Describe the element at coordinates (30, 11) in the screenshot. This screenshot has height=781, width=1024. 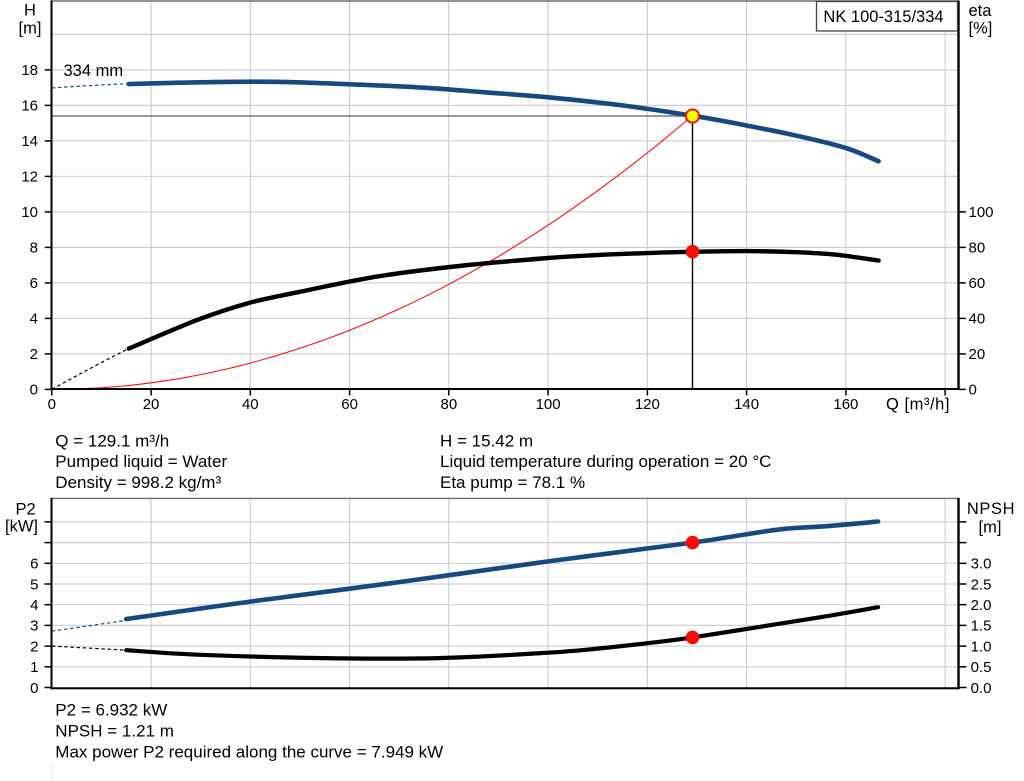
I see `svg-text: H` at that location.